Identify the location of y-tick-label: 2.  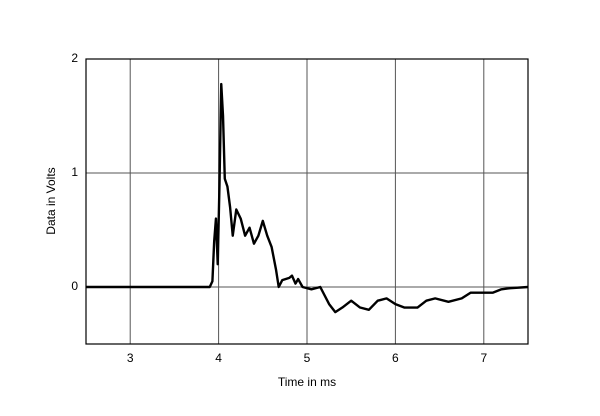
(74, 58).